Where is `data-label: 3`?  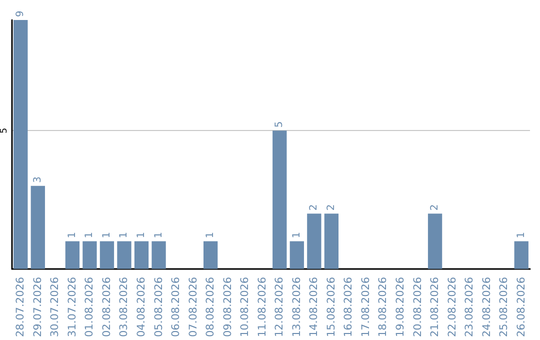
data-label: 3 is located at coordinates (38, 179).